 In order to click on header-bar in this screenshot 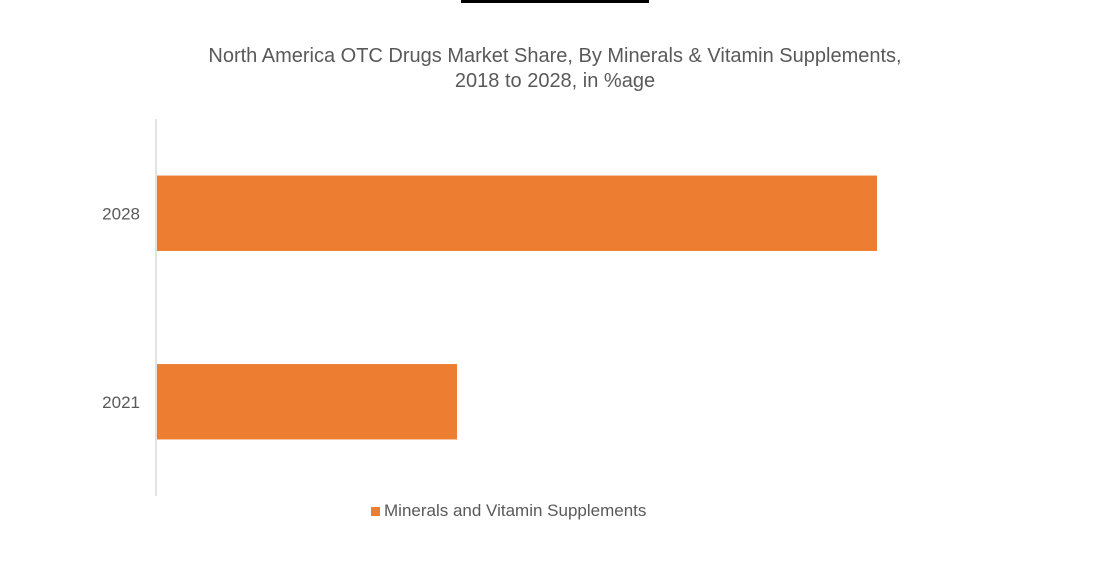, I will do `click(555, 1)`.